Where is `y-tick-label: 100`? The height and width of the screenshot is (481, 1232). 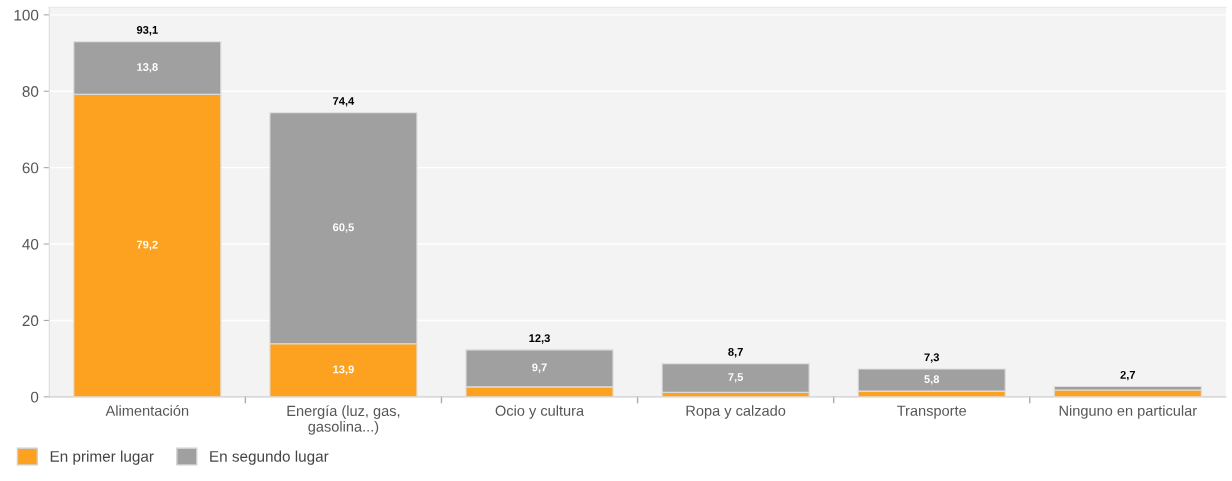 y-tick-label: 100 is located at coordinates (26, 15).